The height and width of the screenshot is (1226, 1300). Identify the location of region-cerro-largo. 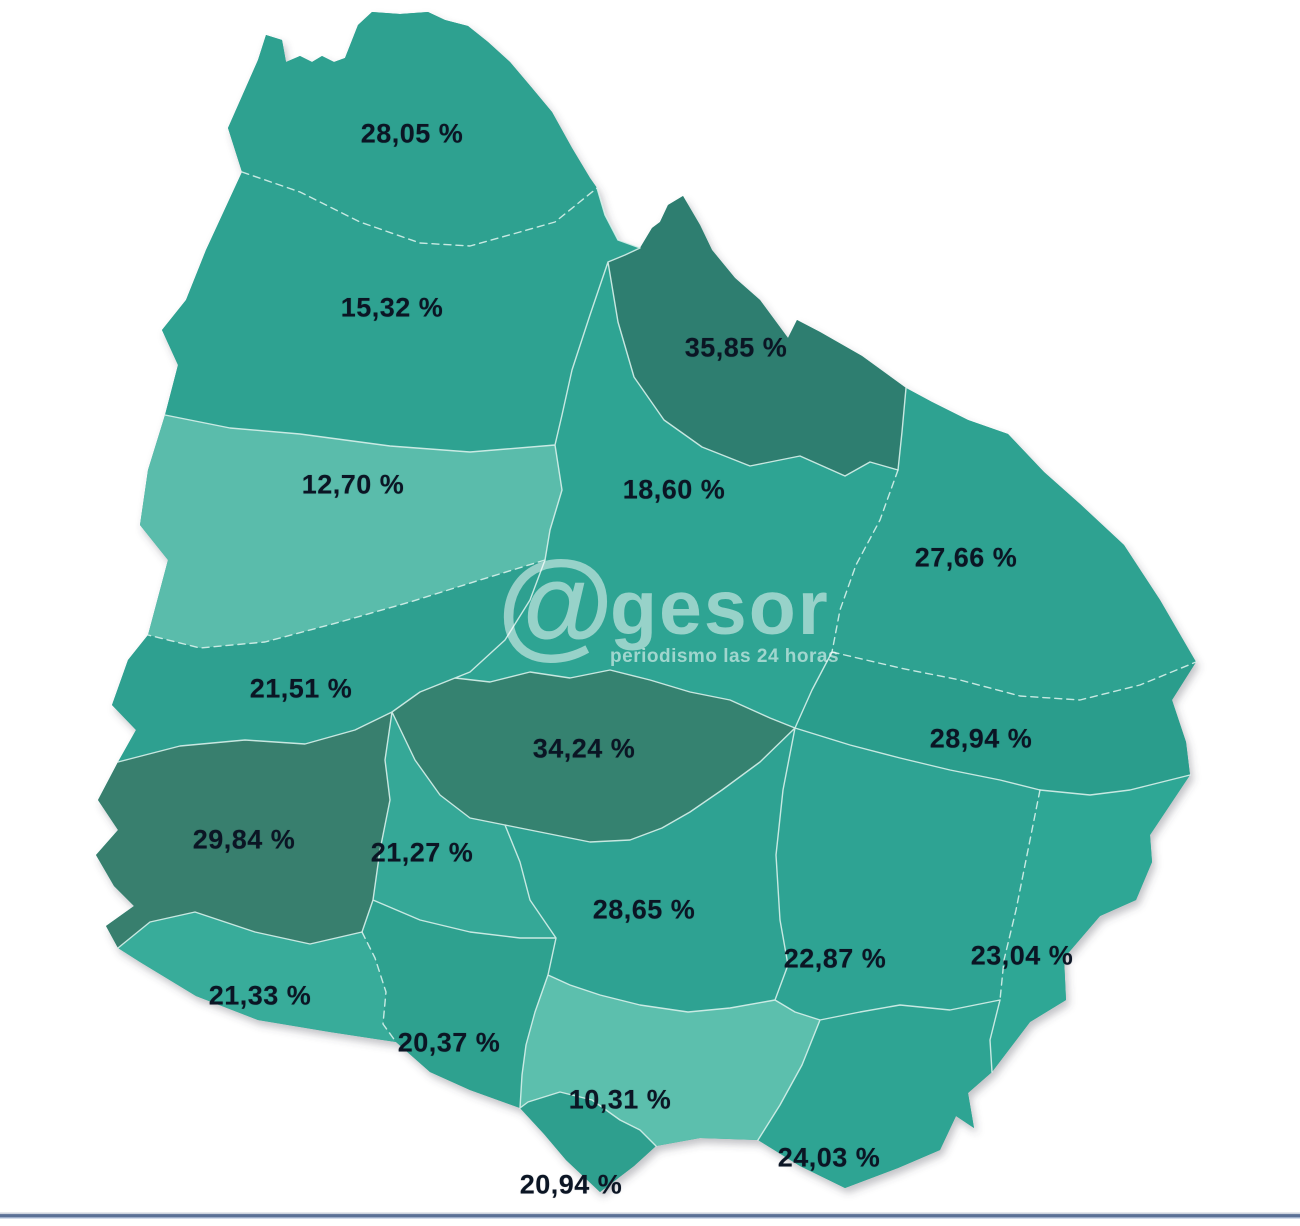
(1014, 544).